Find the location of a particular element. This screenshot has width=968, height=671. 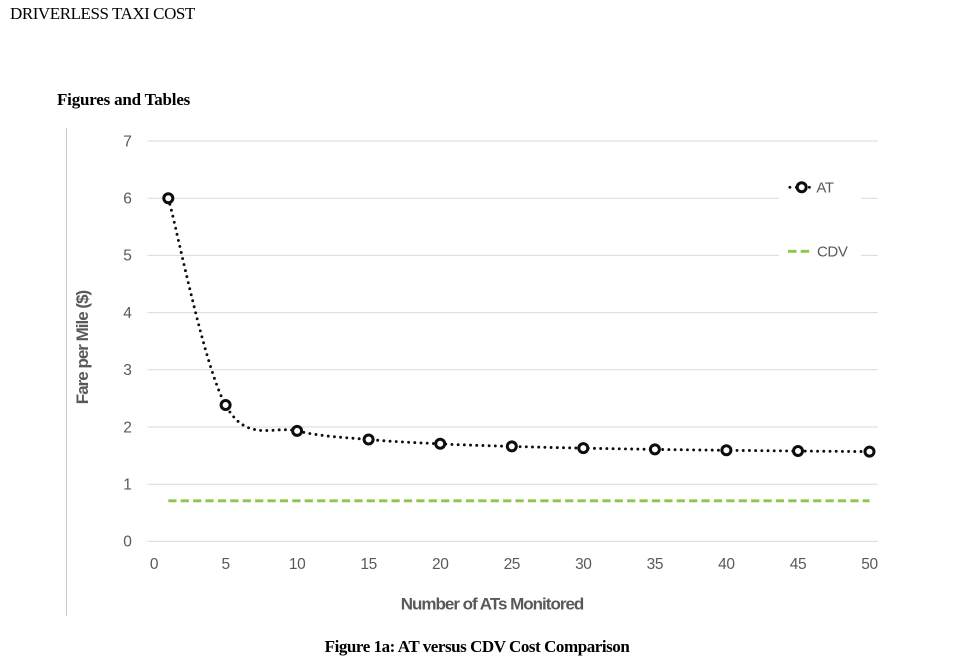

svg-text: 10 is located at coordinates (297, 564).